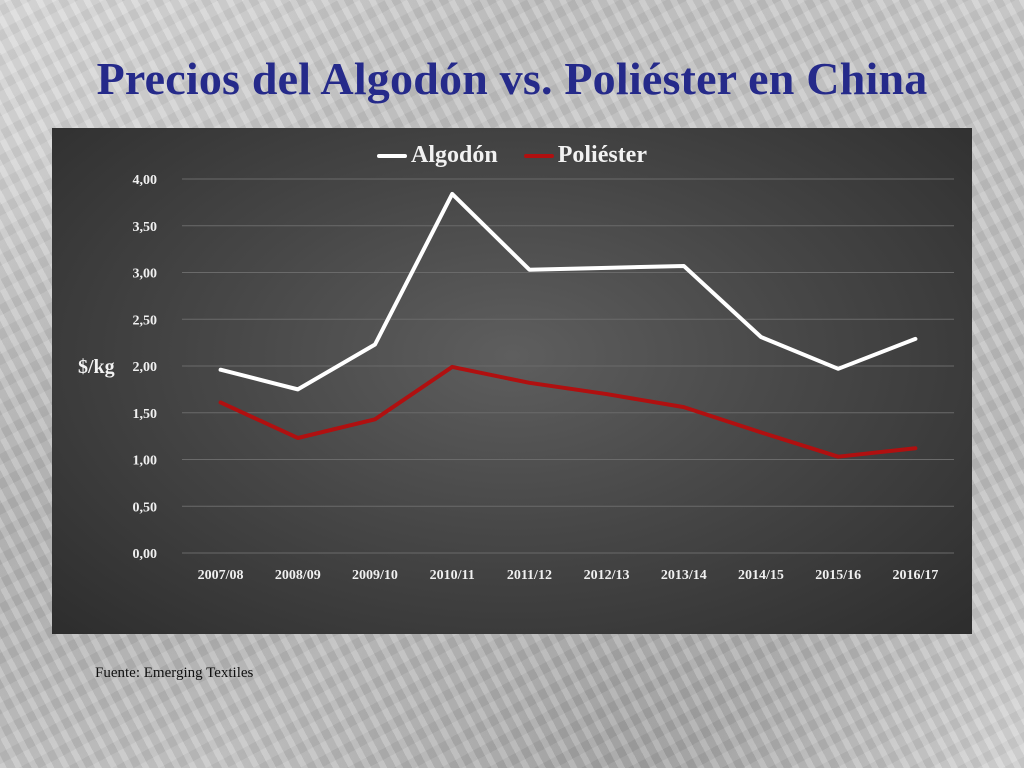 The width and height of the screenshot is (1024, 768). What do you see at coordinates (145, 367) in the screenshot?
I see `y-tick-label: 2,00` at bounding box center [145, 367].